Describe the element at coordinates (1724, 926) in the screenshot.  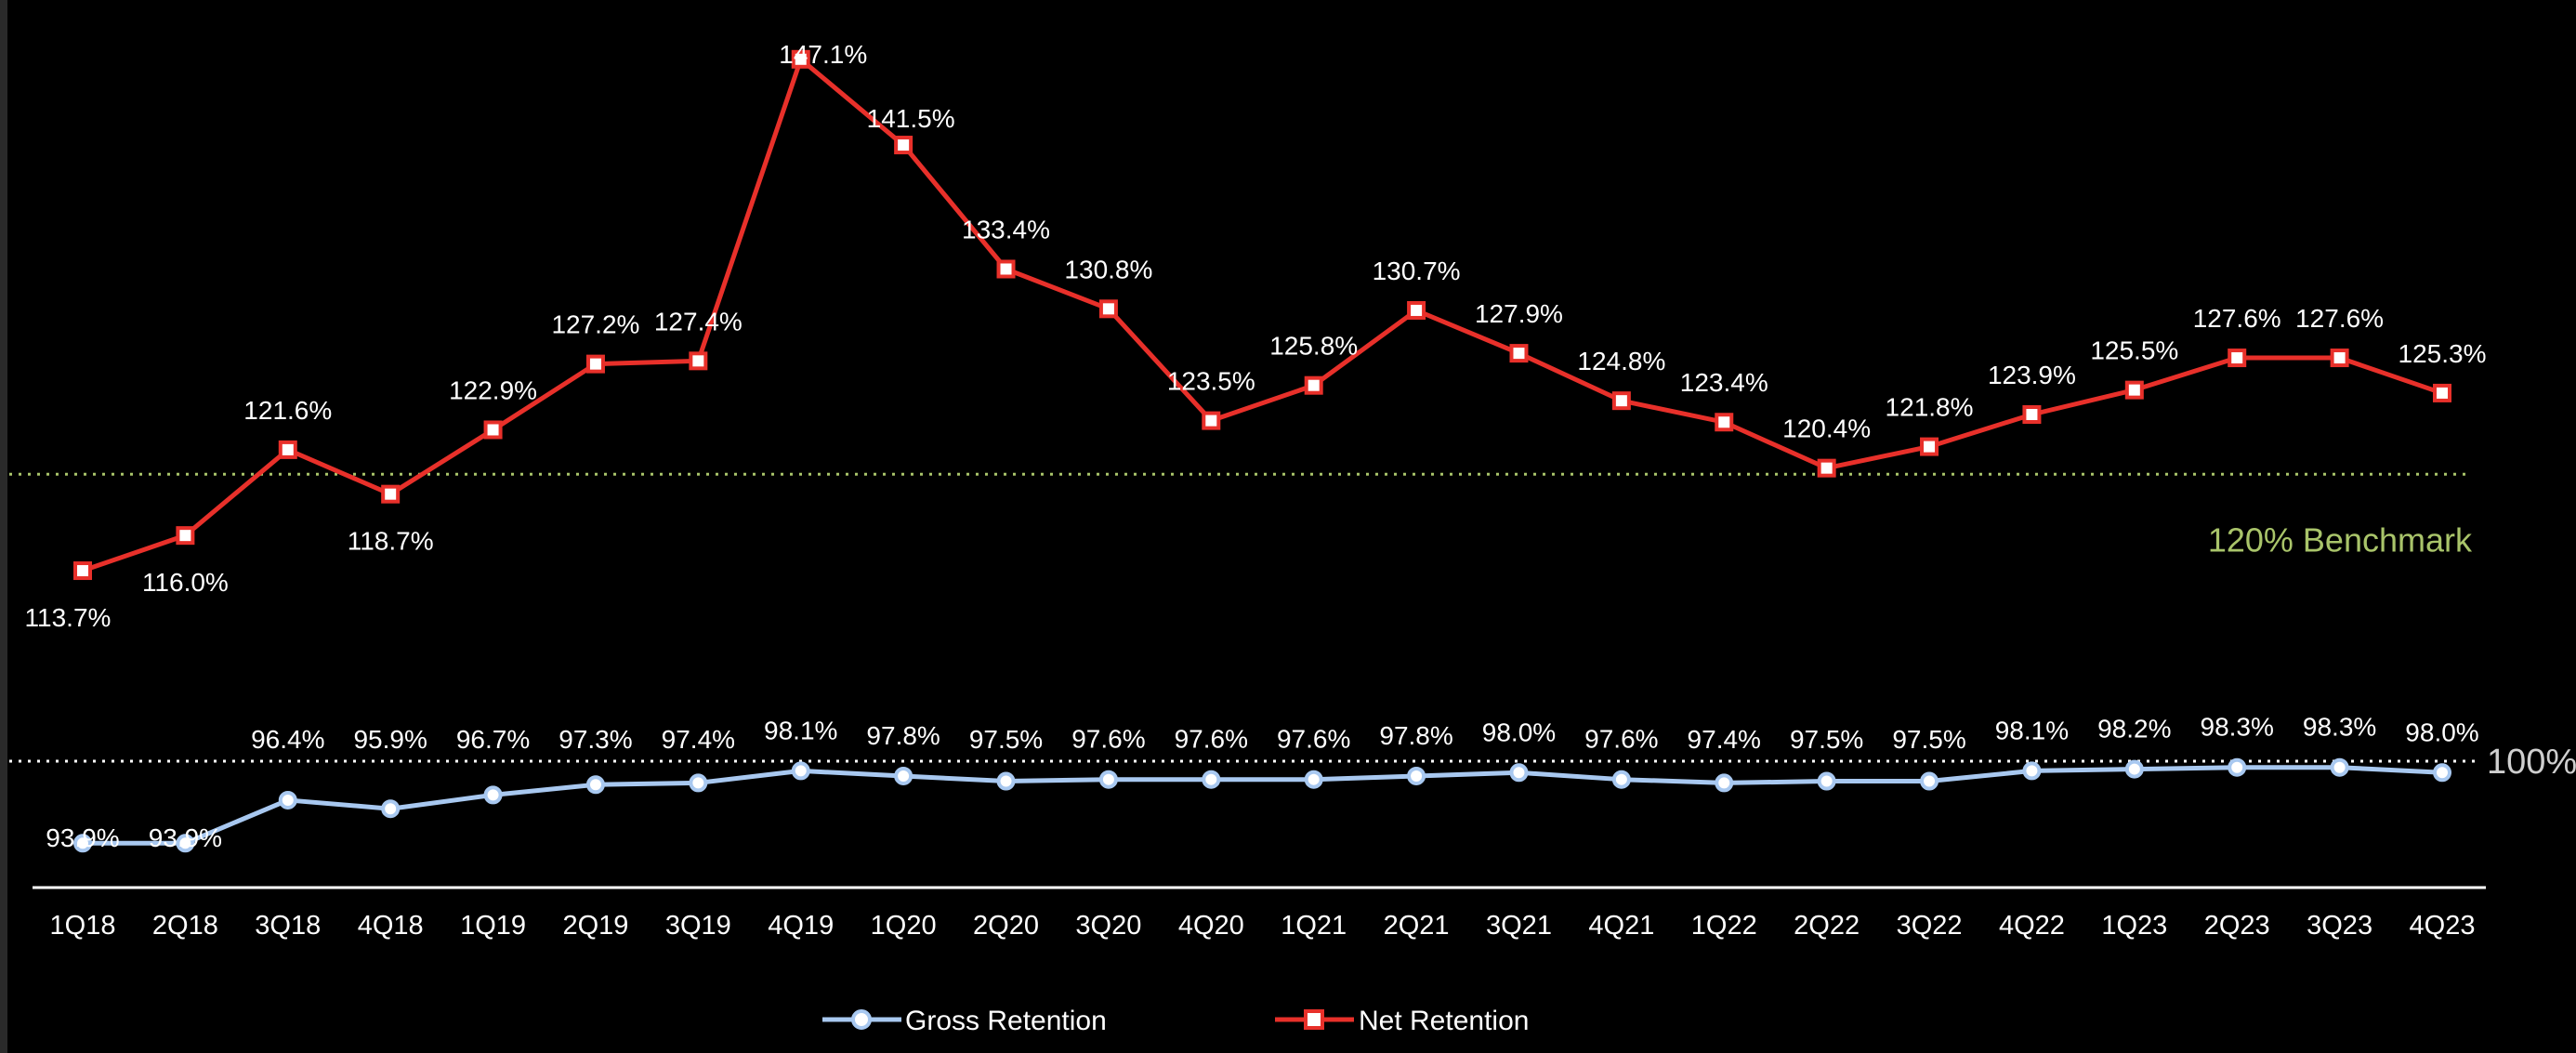
I see `x-tick-label: 1Q22` at that location.